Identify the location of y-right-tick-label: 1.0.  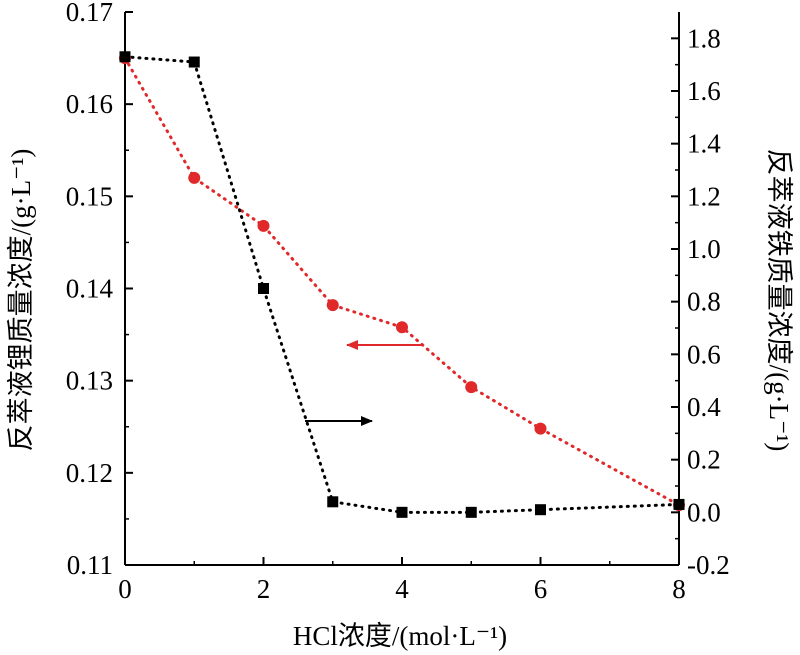
(704, 249).